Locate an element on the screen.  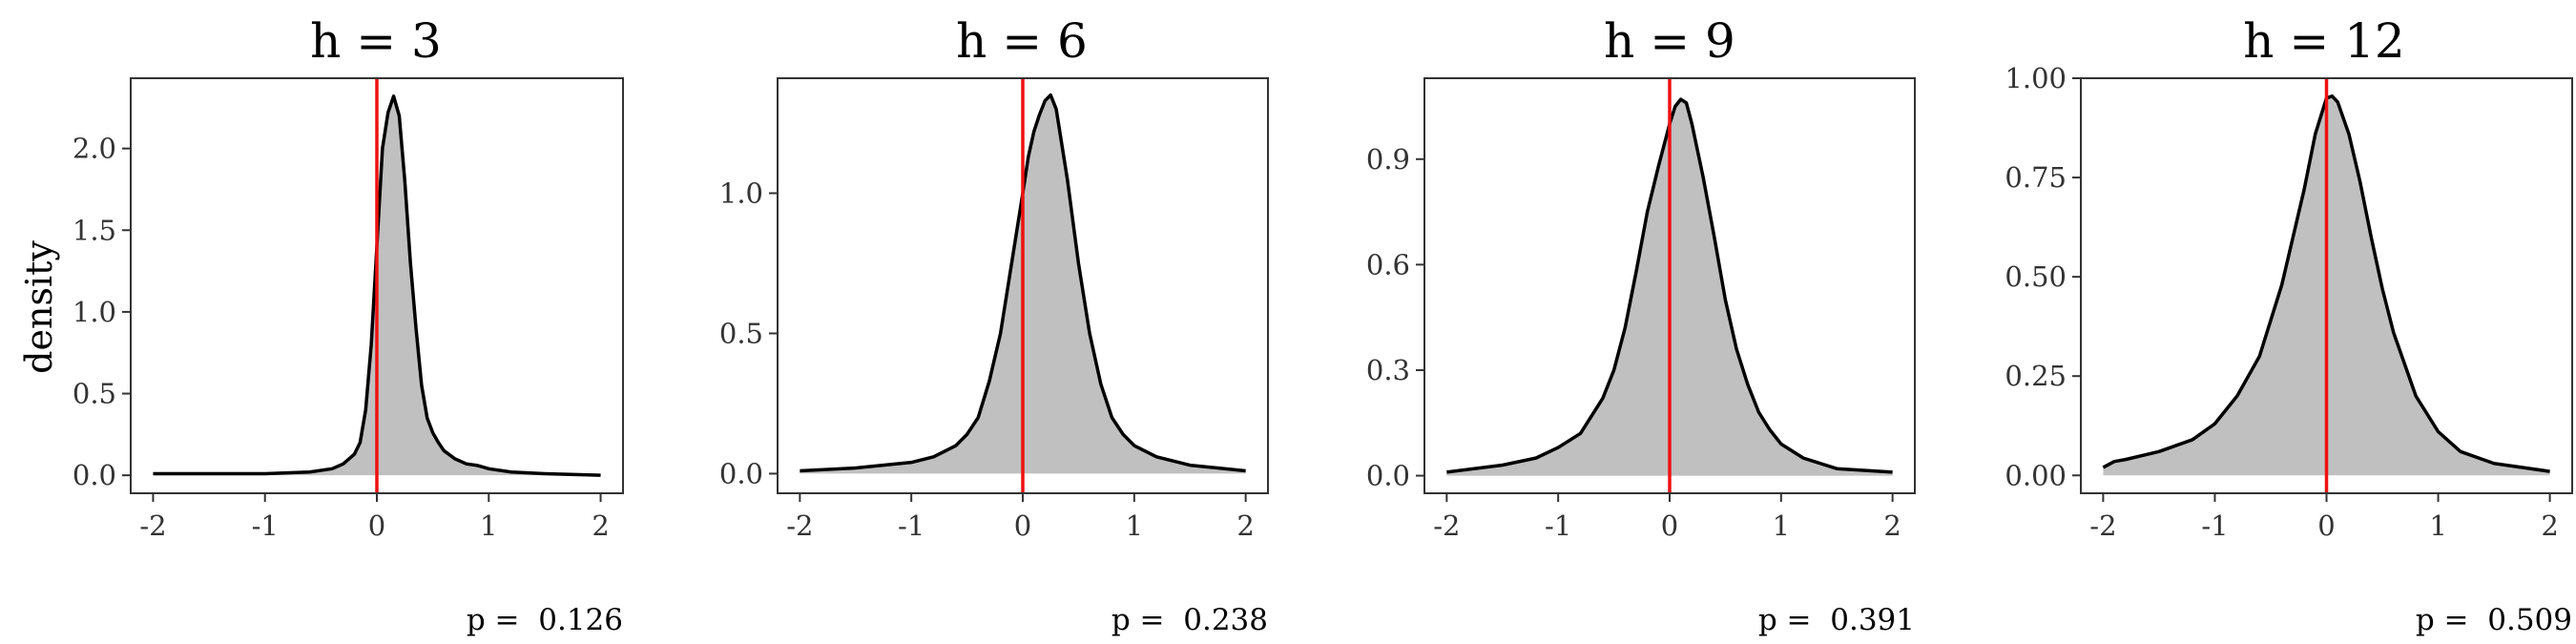
panel-title: h = 3 is located at coordinates (376, 41).